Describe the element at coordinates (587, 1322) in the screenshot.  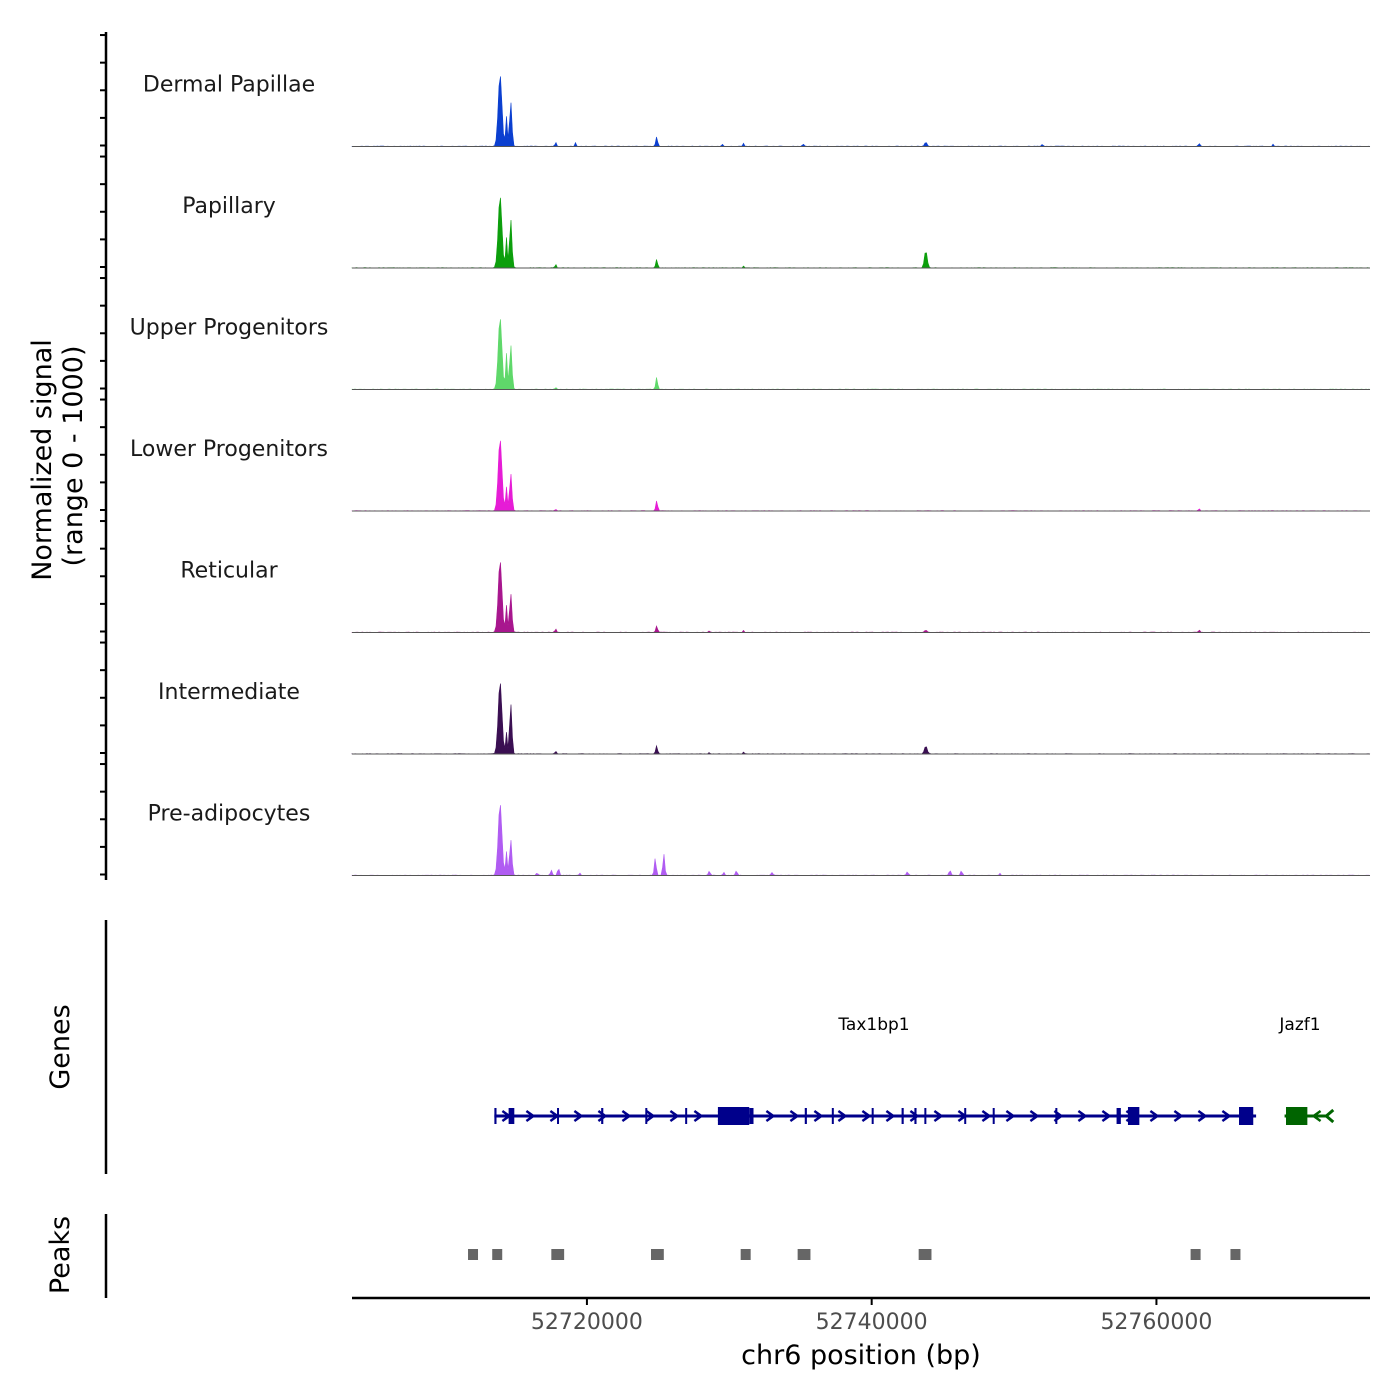
I see `x-axis-tick-label: 52720000` at that location.